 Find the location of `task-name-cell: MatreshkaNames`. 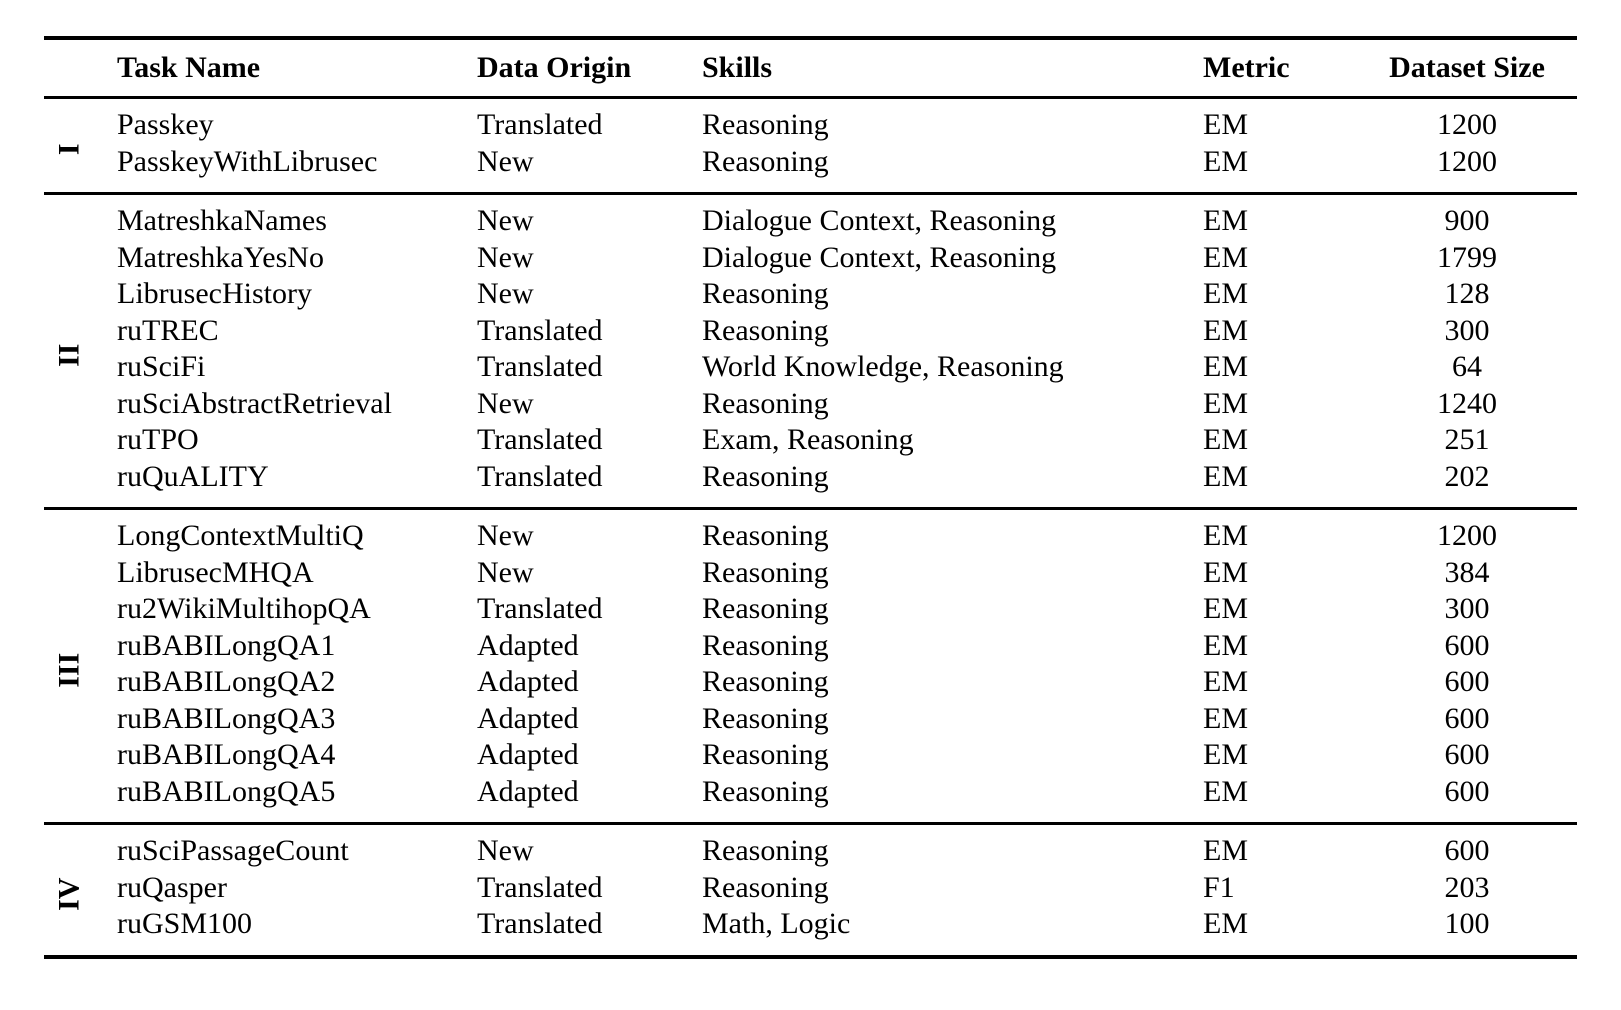

task-name-cell: MatreshkaNames is located at coordinates (222, 220).